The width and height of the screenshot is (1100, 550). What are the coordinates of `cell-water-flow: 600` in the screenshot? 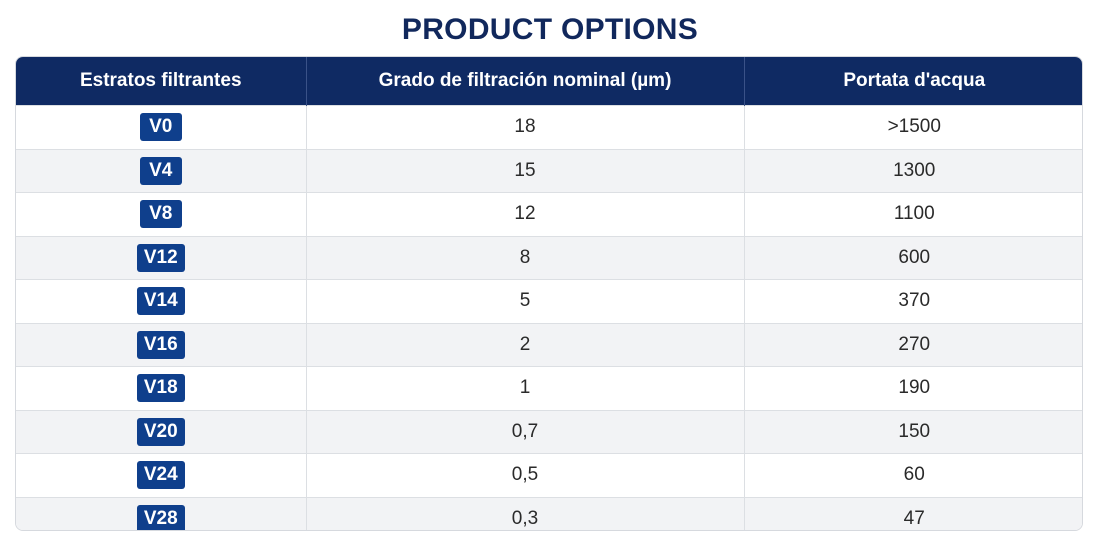 It's located at (913, 257).